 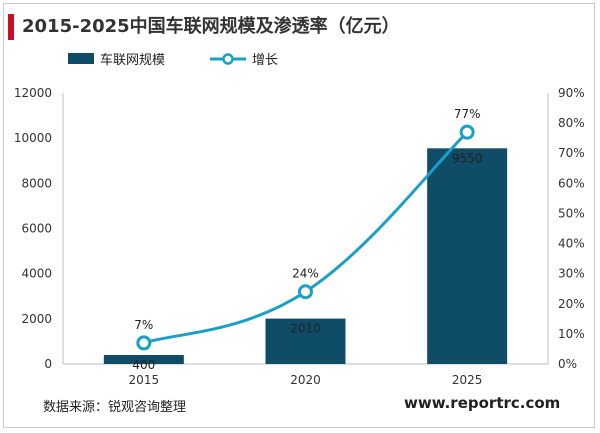 I want to click on y-right-tick-label: 90%, so click(x=571, y=93).